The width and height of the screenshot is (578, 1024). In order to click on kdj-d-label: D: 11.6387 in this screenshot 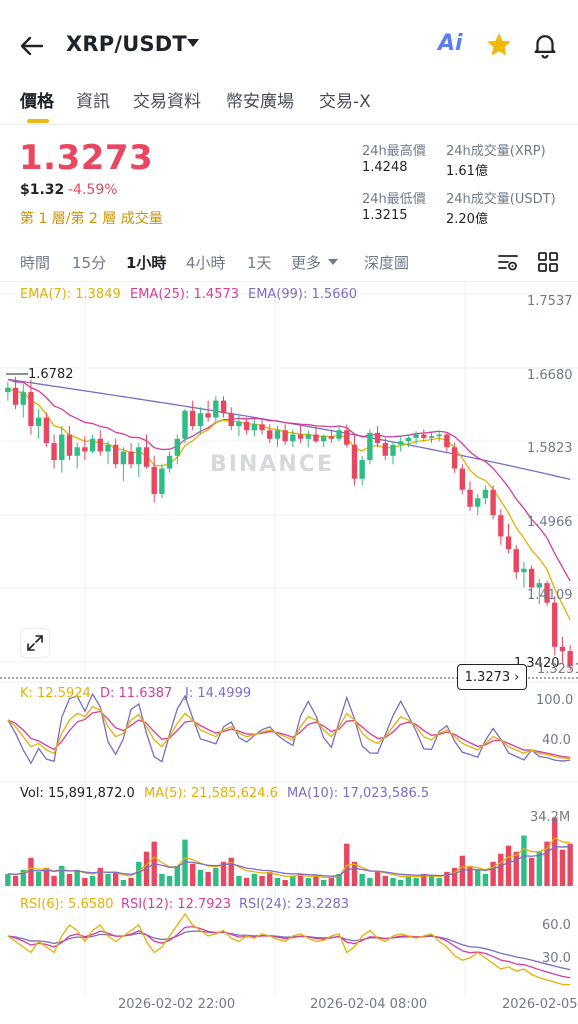, I will do `click(136, 693)`.